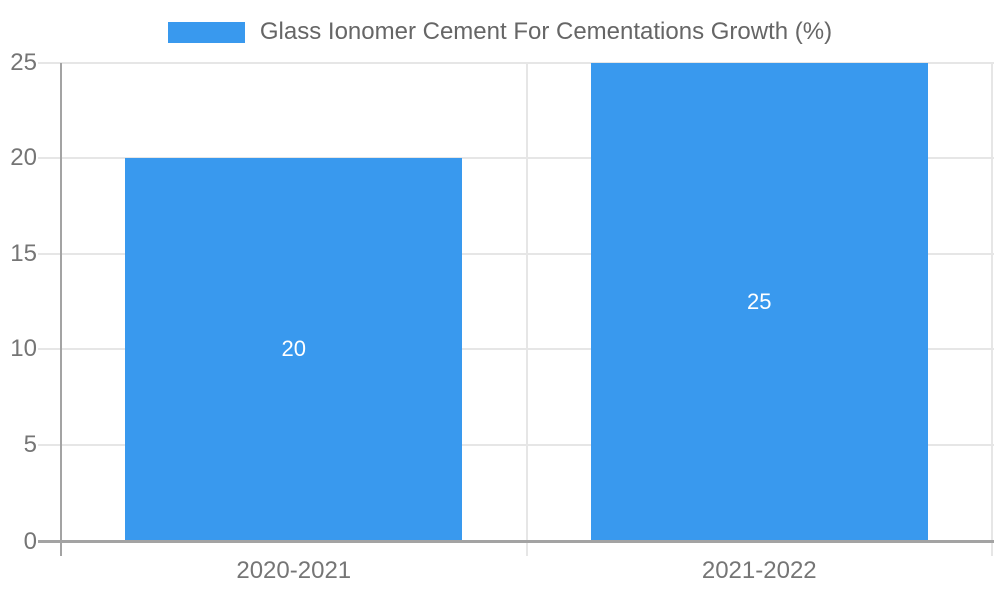 Image resolution: width=1000 pixels, height=600 pixels. Describe the element at coordinates (526, 309) in the screenshot. I see `category-divider-line` at that location.